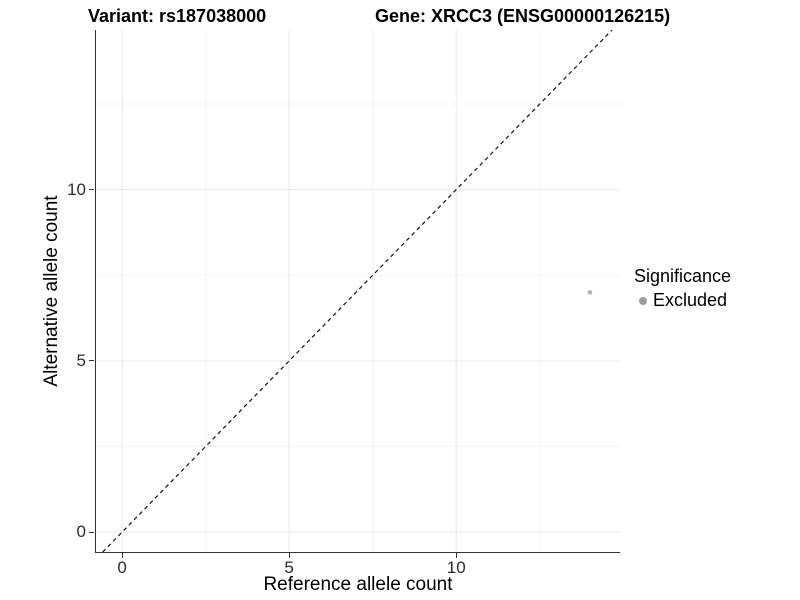 The height and width of the screenshot is (600, 800). What do you see at coordinates (81, 532) in the screenshot?
I see `y-tick-label: 0` at bounding box center [81, 532].